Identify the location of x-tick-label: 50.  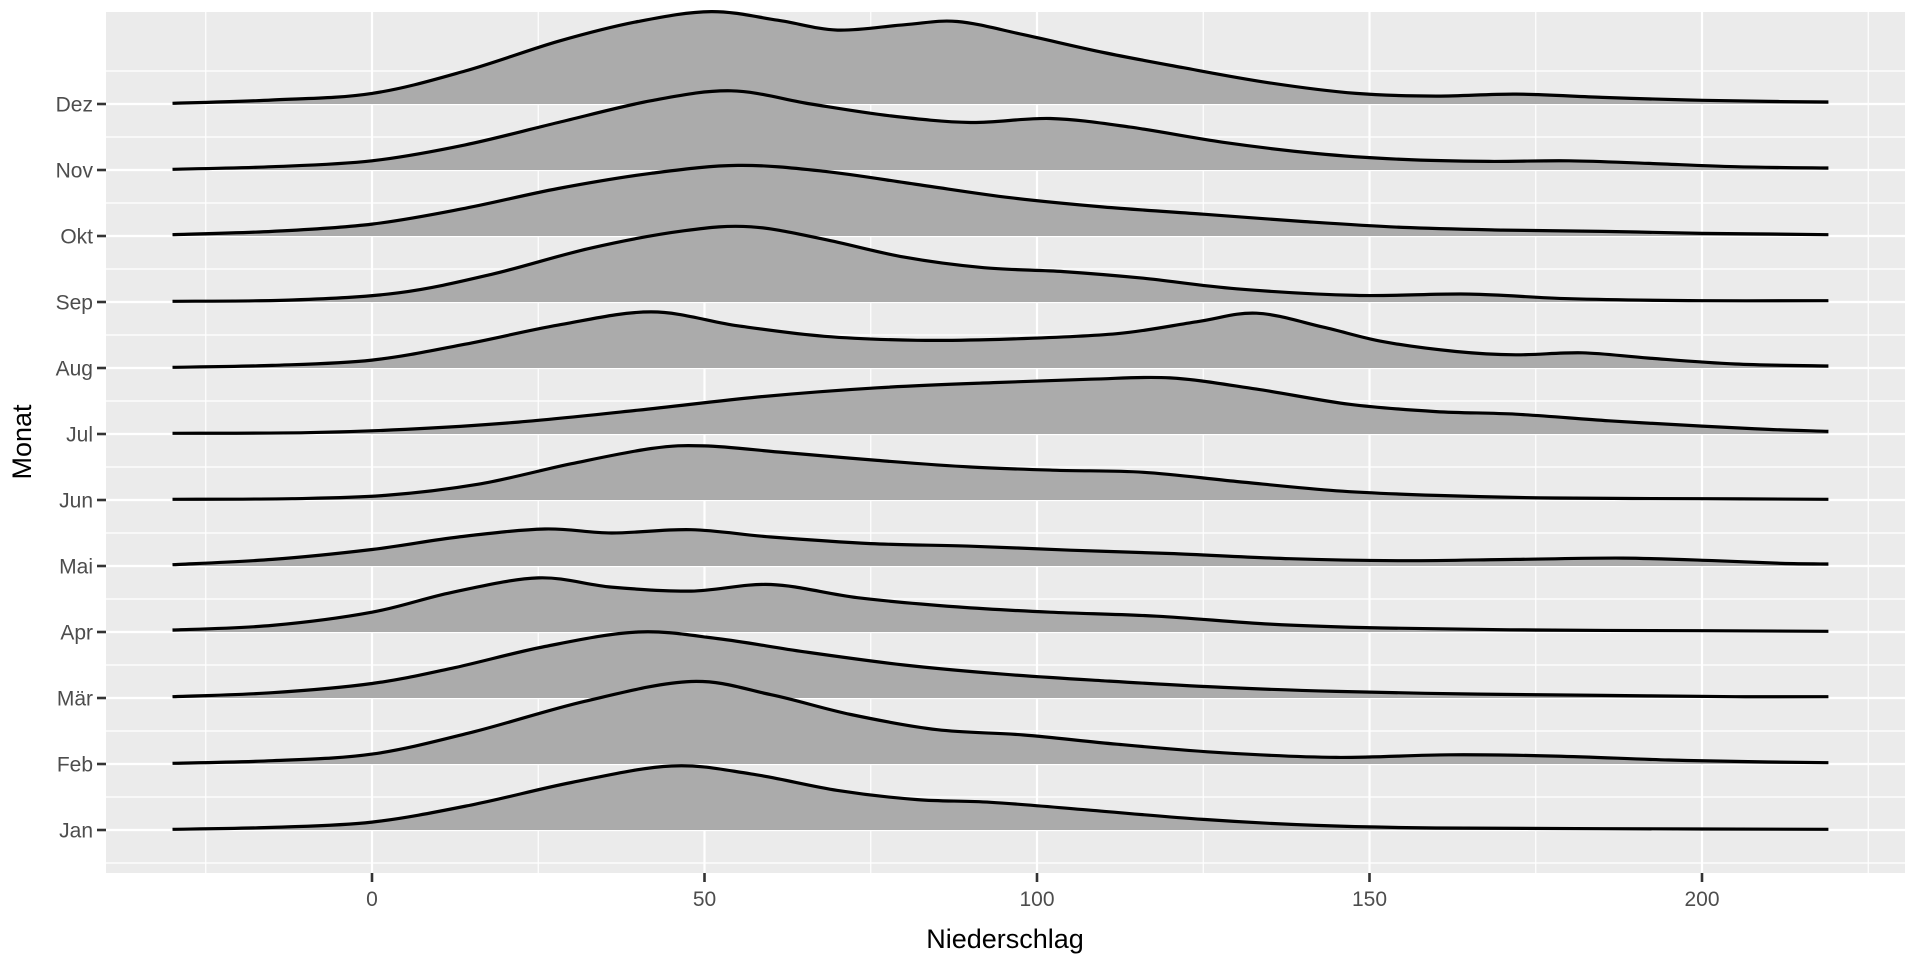
(704, 899).